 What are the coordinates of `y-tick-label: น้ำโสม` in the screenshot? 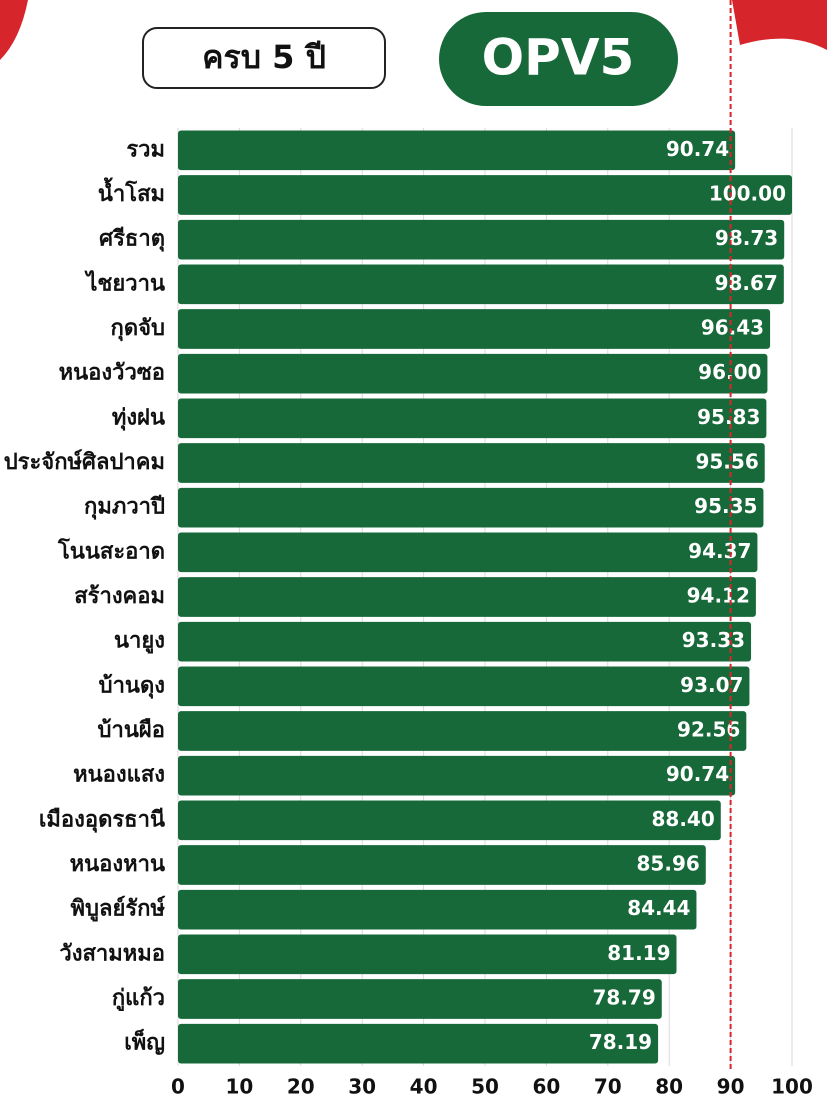 It's located at (131, 192).